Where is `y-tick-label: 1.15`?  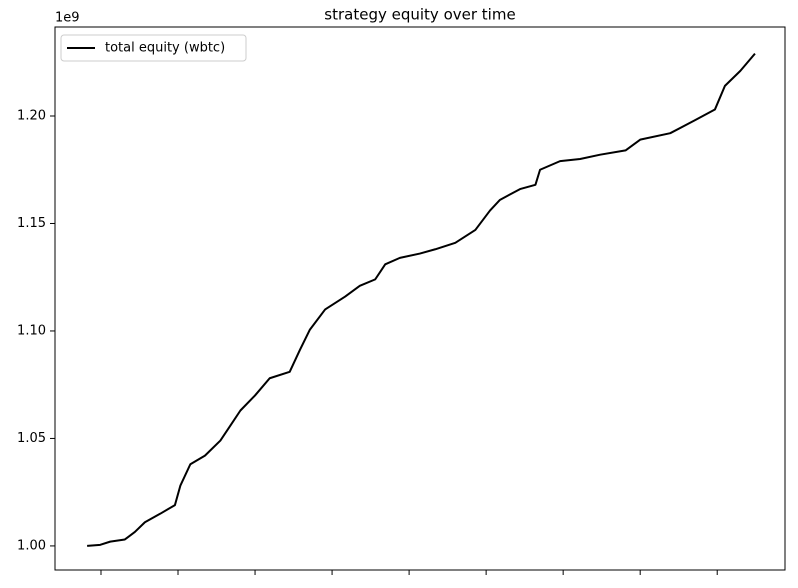 y-tick-label: 1.15 is located at coordinates (31, 223).